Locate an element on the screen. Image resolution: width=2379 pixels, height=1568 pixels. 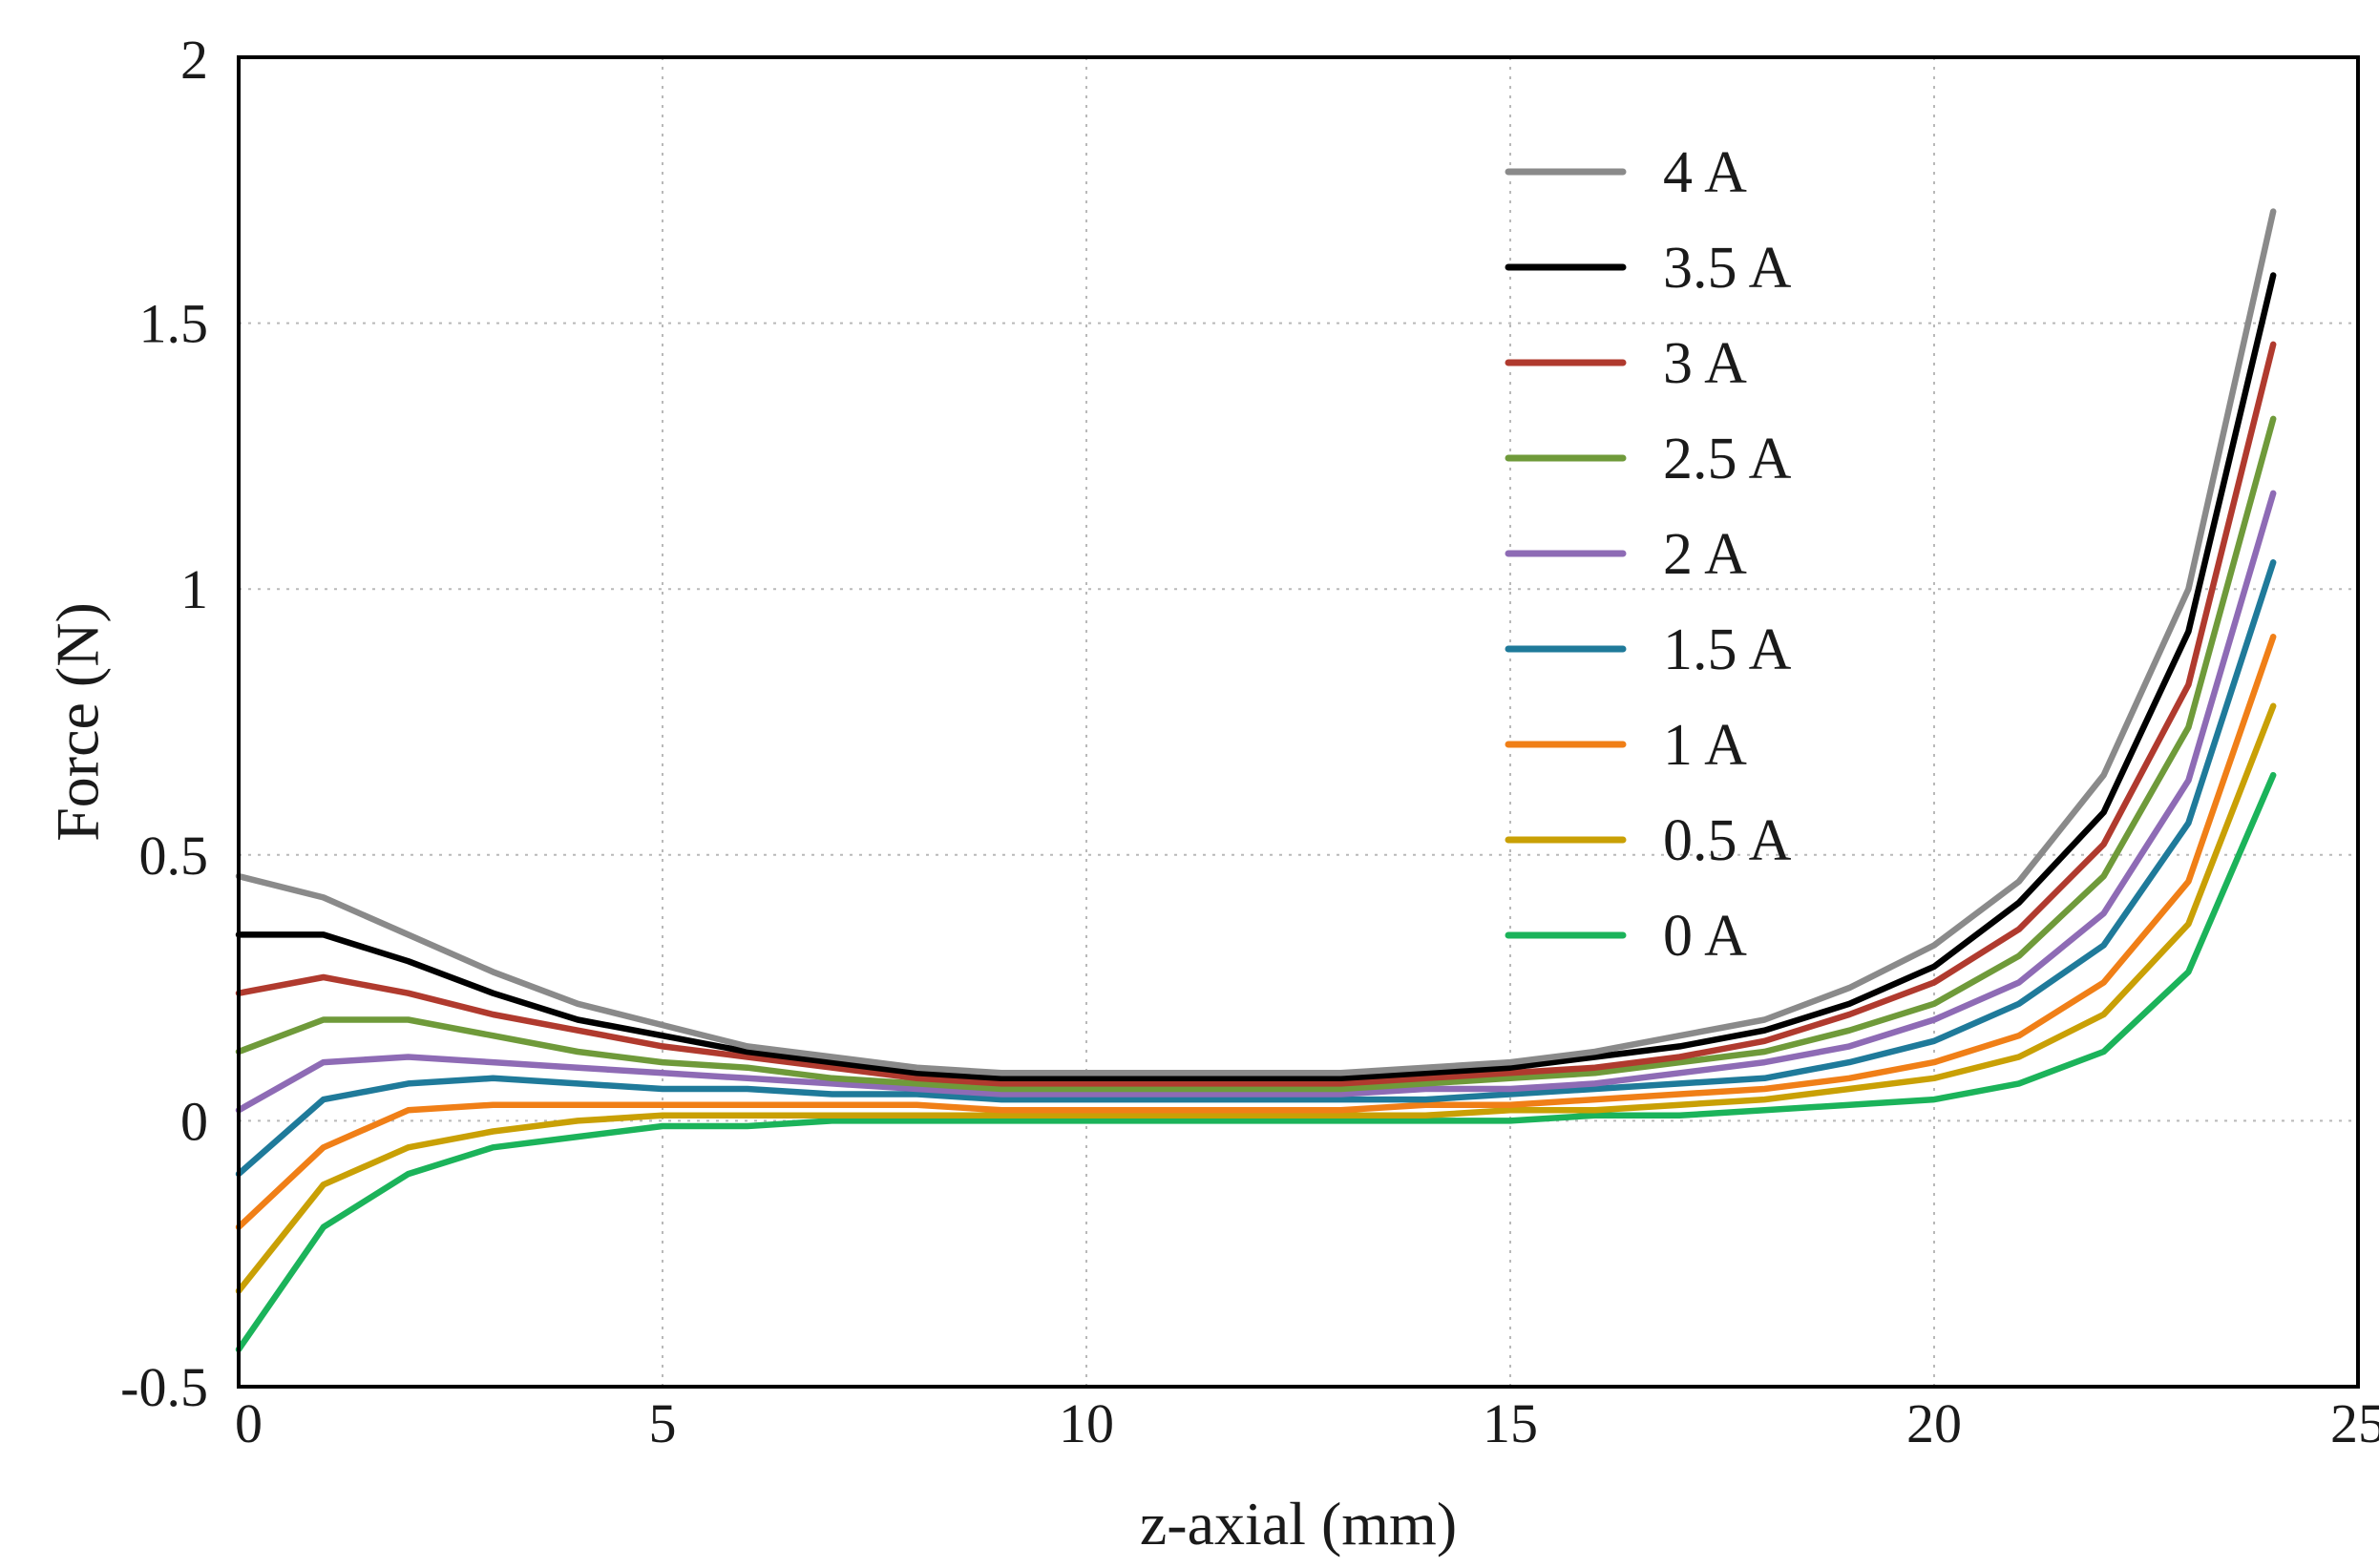
legend-label: 2 A is located at coordinates (1705, 554).